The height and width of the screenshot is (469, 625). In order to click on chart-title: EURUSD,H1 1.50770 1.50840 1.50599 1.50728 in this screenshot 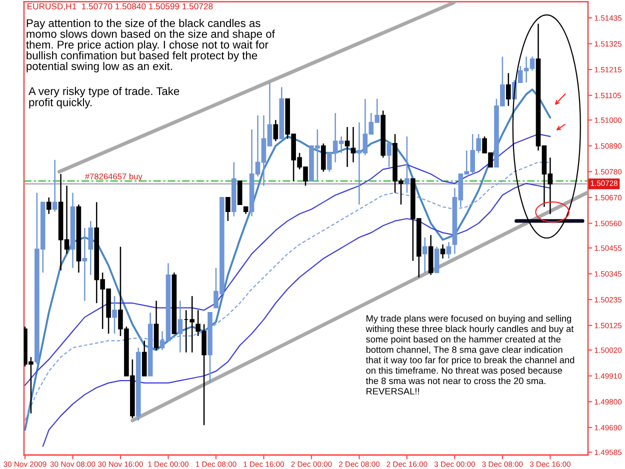, I will do `click(120, 6)`.